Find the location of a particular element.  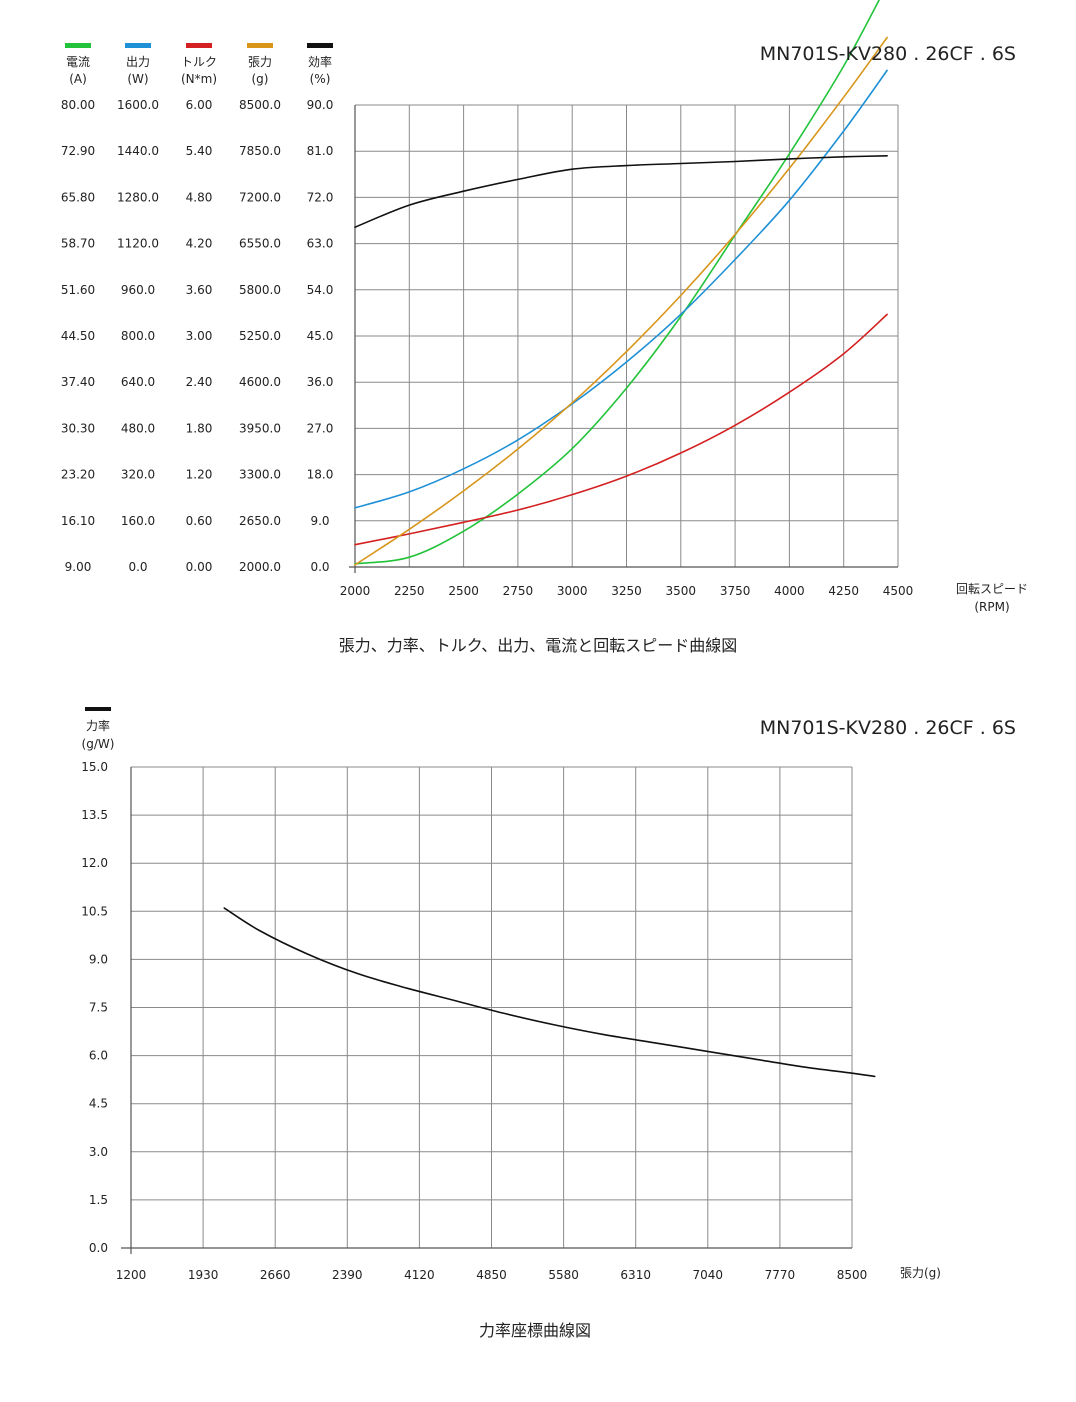

chart1-y-tick-label: 23.20 is located at coordinates (78, 475).